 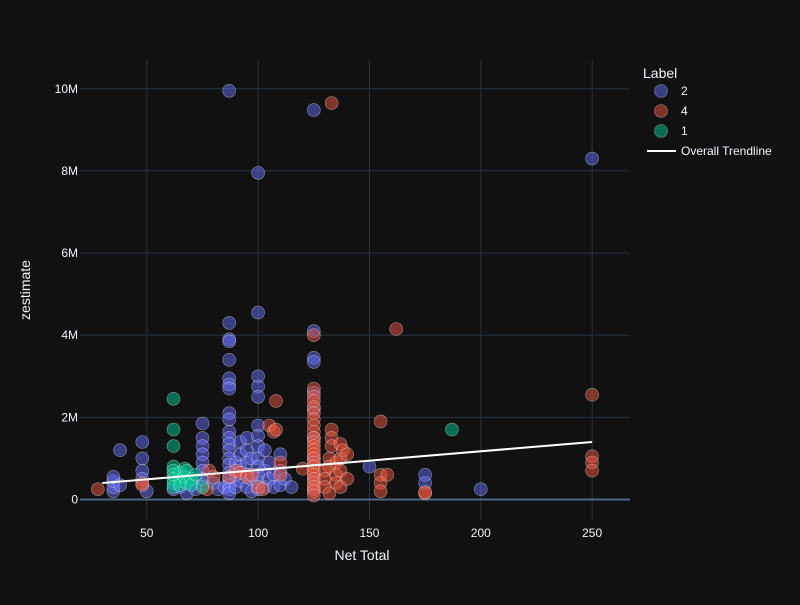 I want to click on y-tick-label: 2M, so click(x=69, y=417).